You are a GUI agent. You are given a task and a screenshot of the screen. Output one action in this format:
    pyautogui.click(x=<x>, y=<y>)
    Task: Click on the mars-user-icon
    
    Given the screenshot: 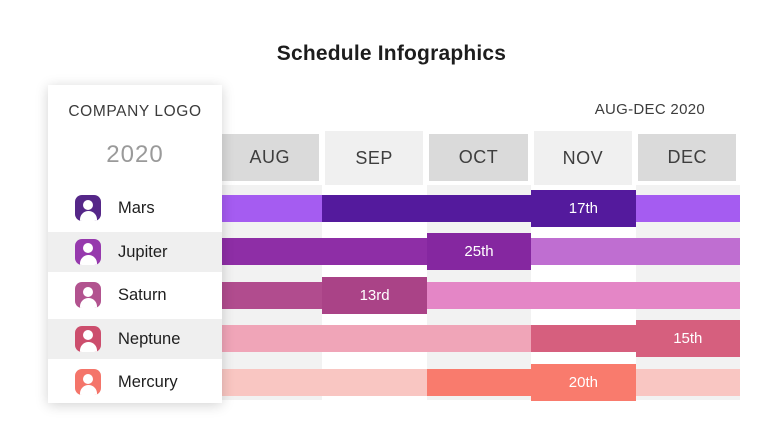 What is the action you would take?
    pyautogui.click(x=88, y=208)
    